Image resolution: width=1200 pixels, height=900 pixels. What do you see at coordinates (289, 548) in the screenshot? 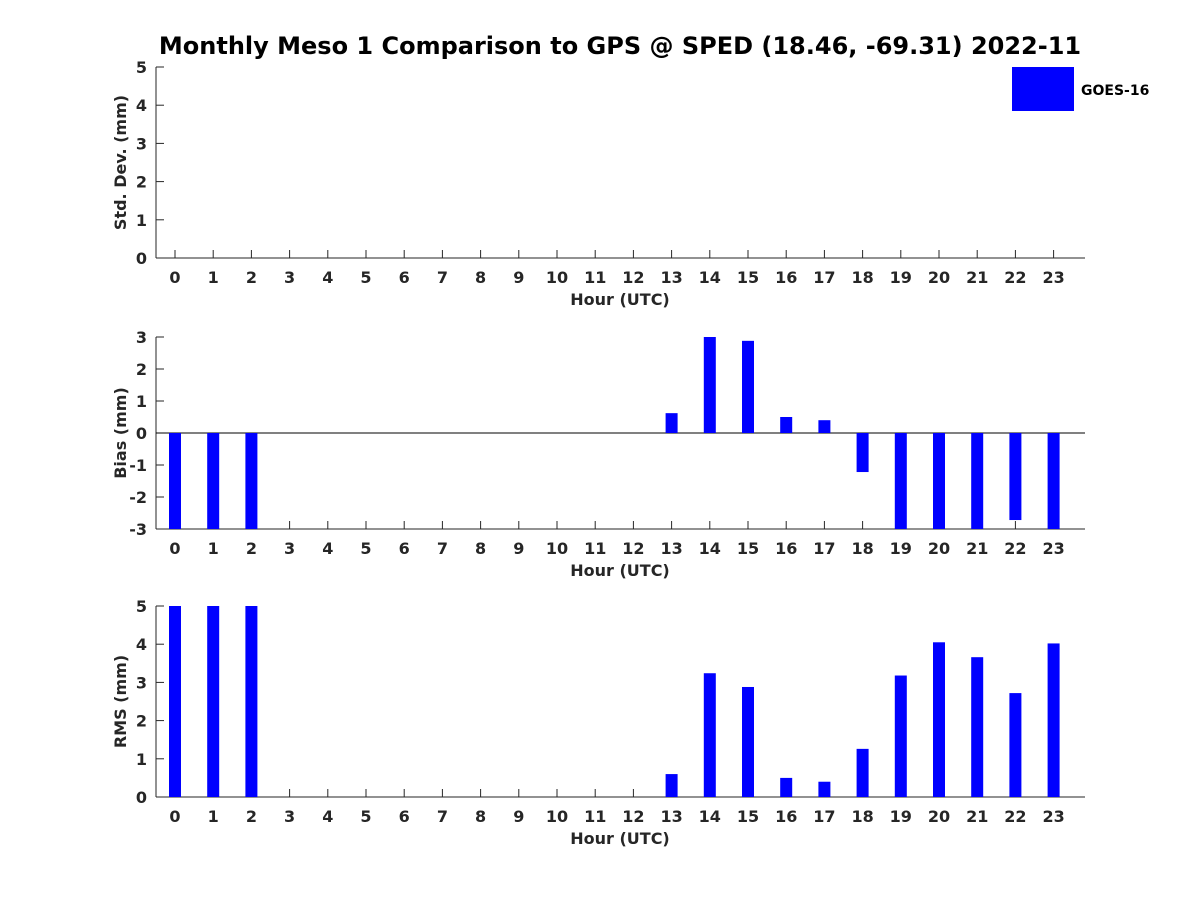
I see `bias-x-tick-label: 3` at bounding box center [289, 548].